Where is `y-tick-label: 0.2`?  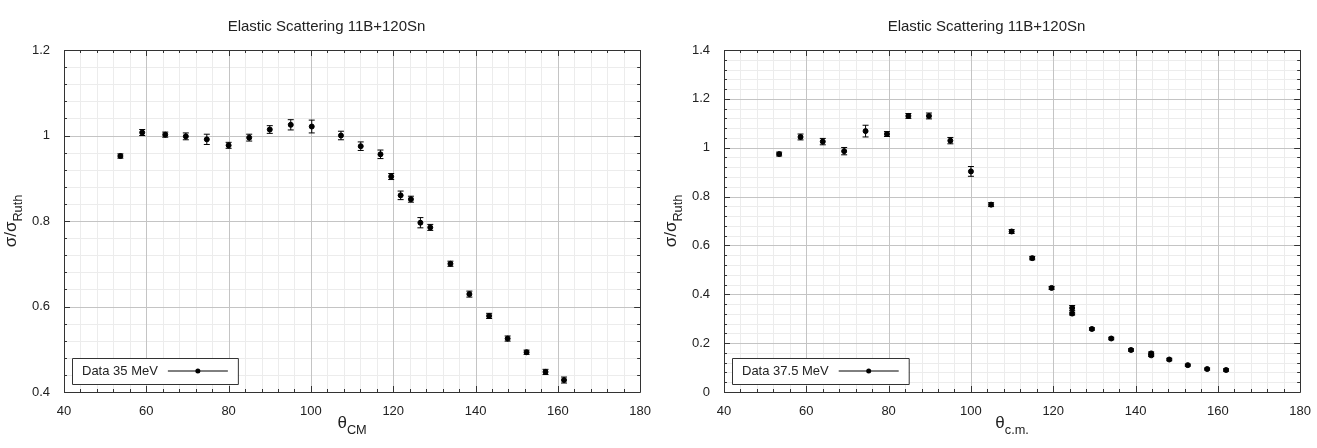 y-tick-label: 0.2 is located at coordinates (700, 342).